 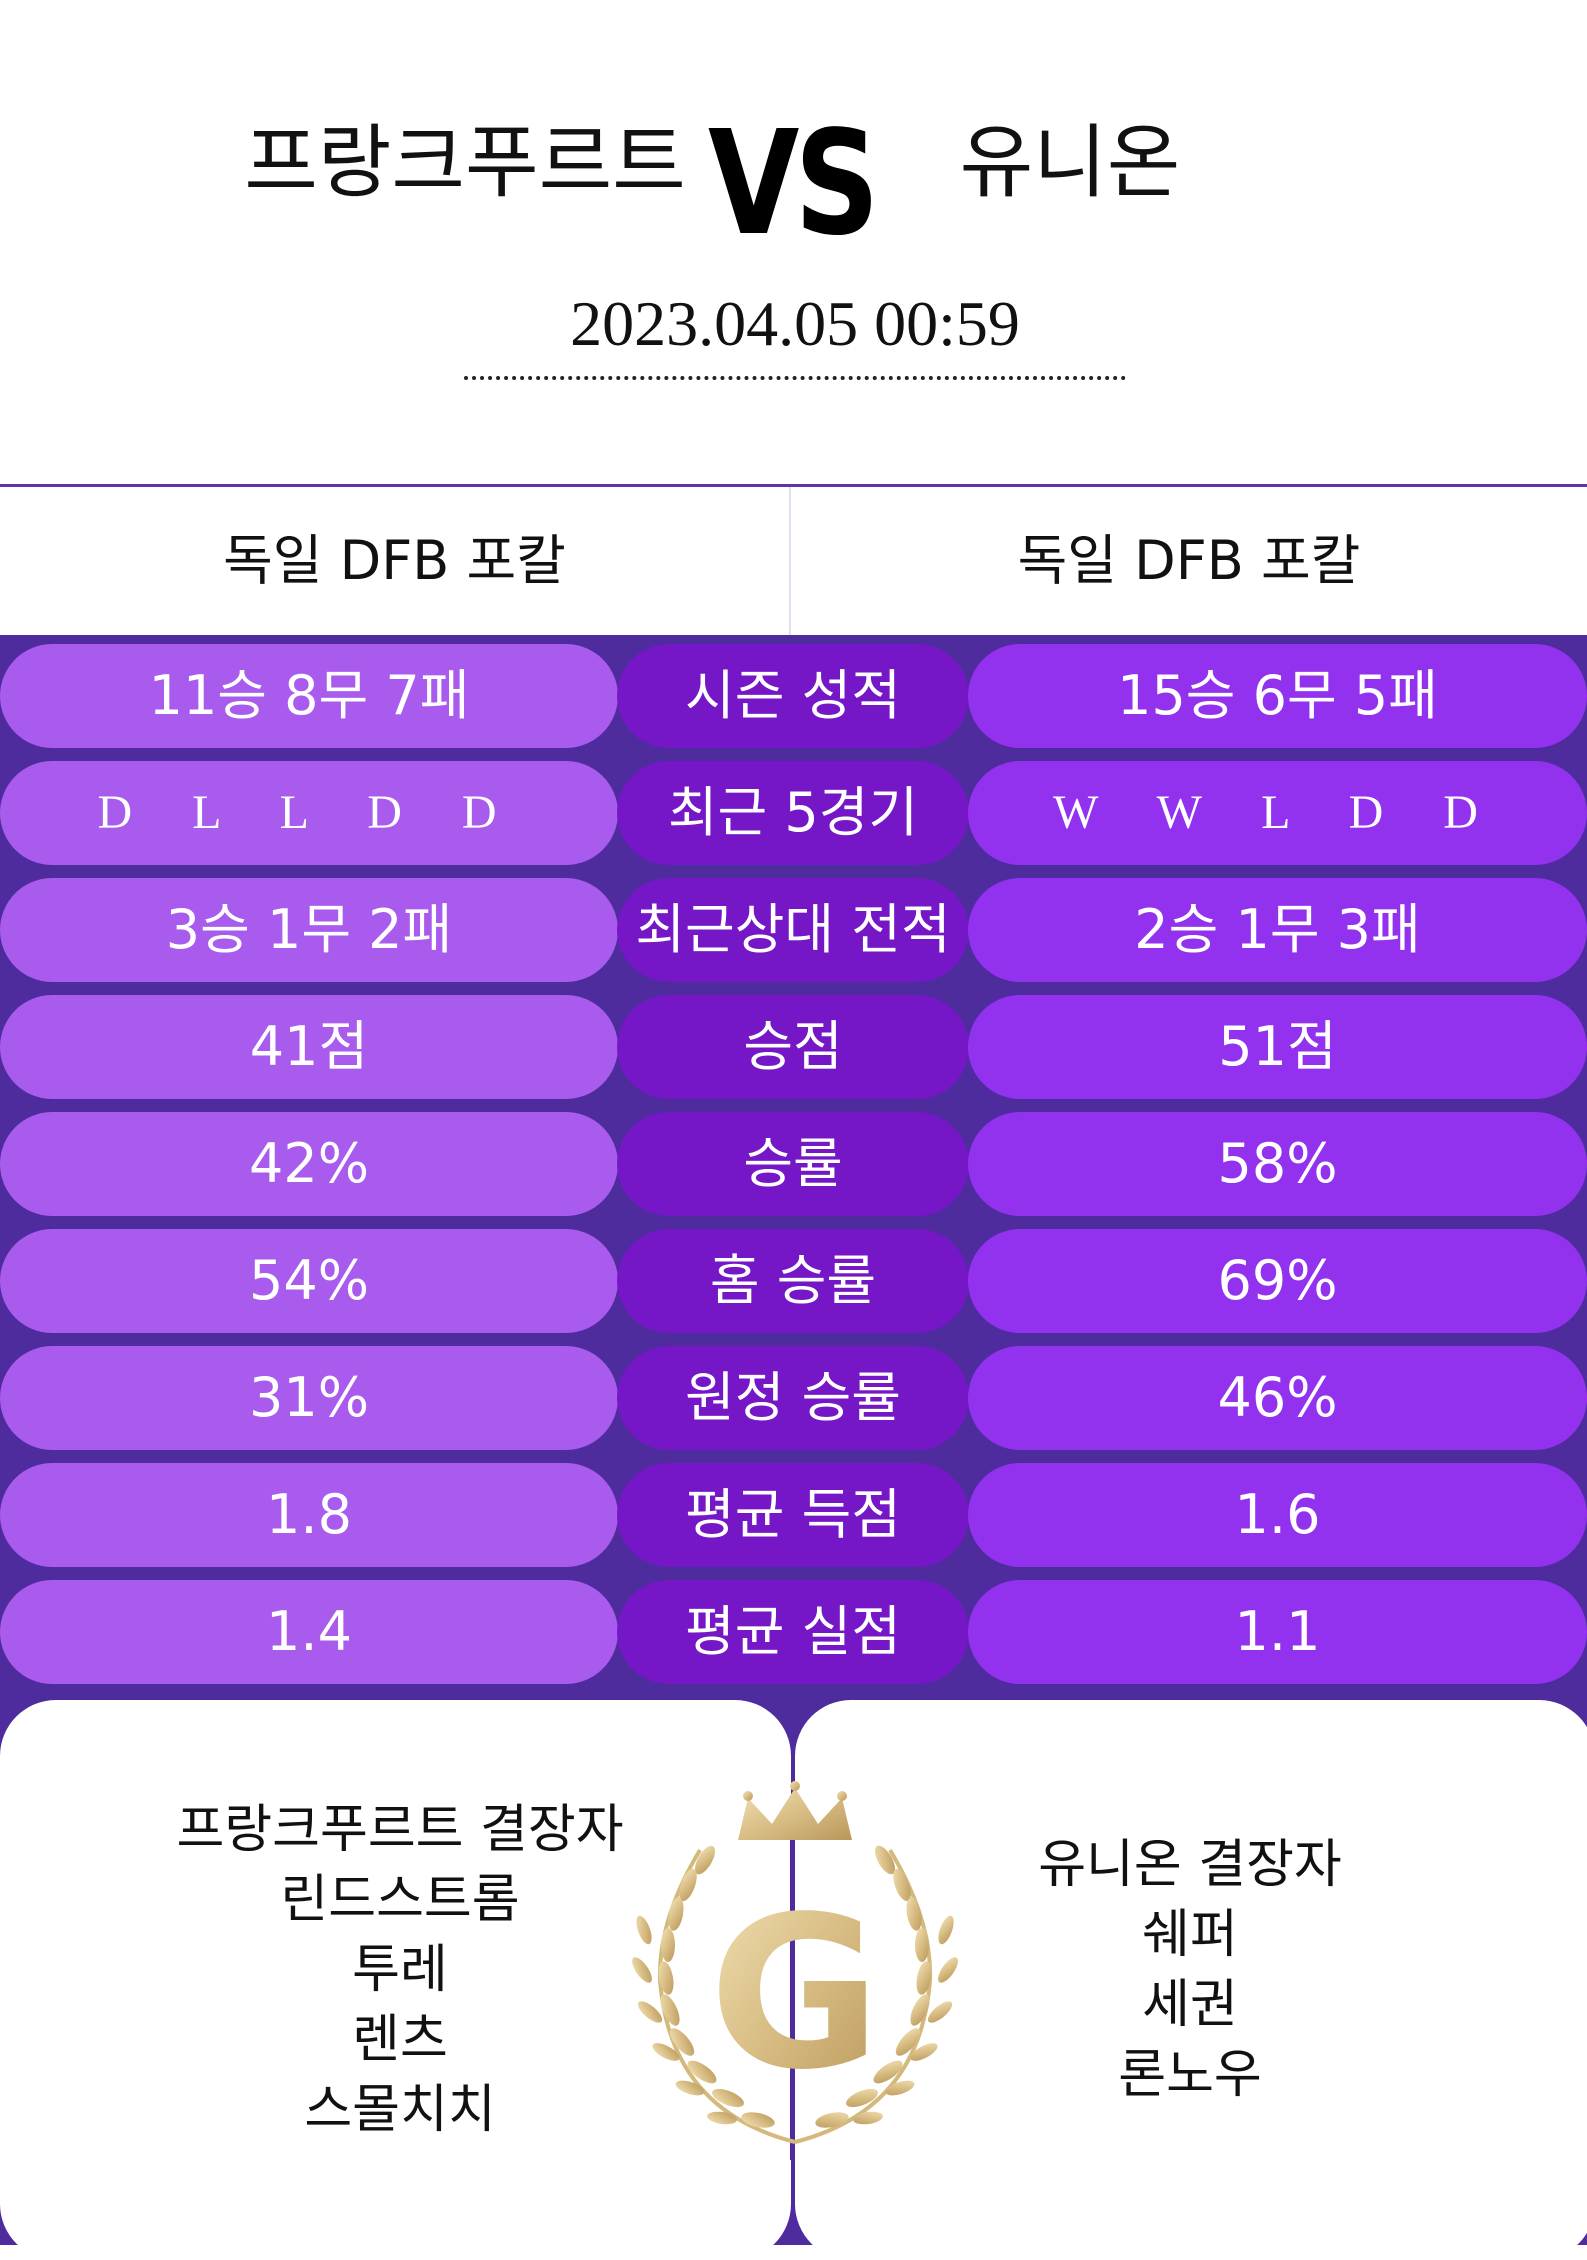 I want to click on away-avg-goals-against: 1.1, so click(x=1277, y=1632).